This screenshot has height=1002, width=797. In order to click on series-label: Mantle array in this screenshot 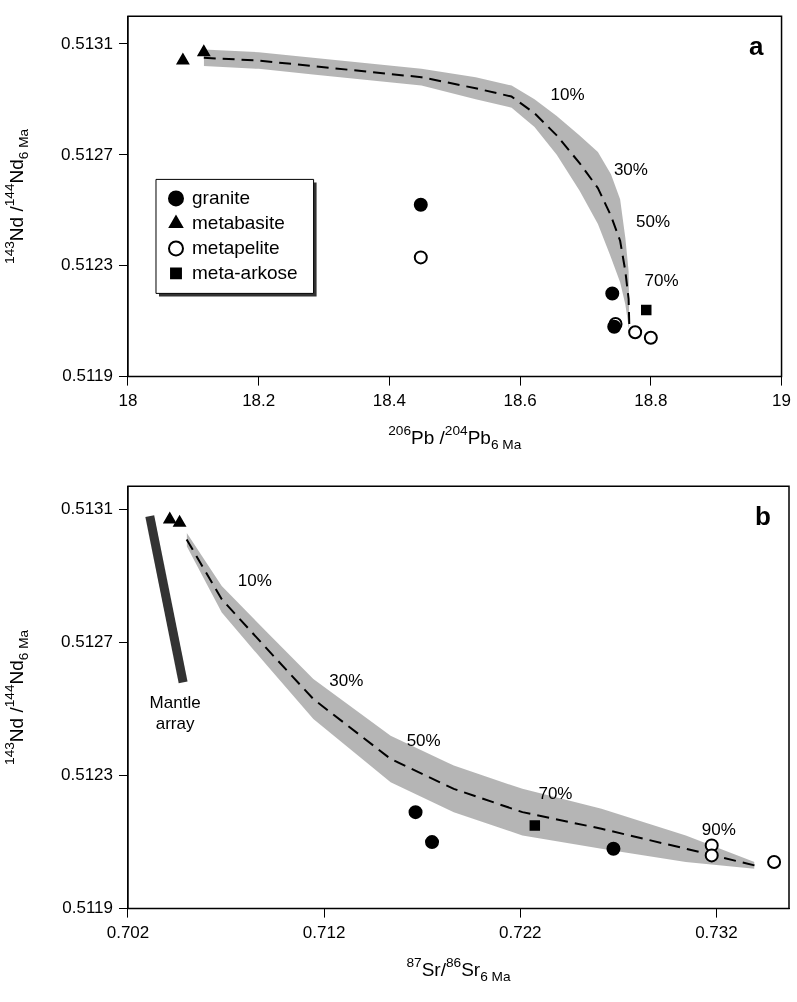, I will do `click(175, 712)`.